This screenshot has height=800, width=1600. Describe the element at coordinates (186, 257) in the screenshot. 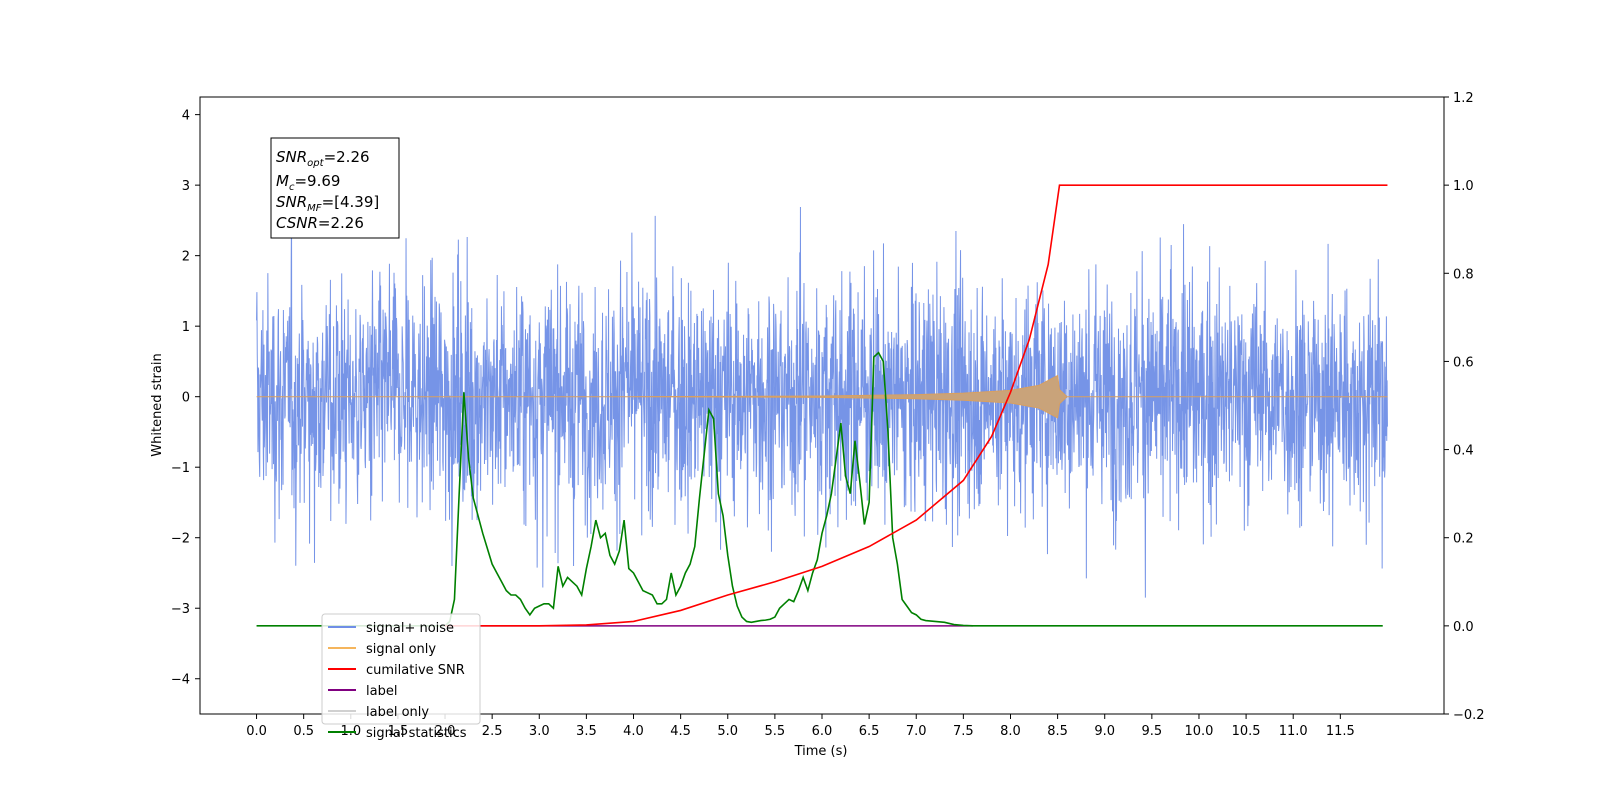

I see `left-y-tick-label: 2` at that location.